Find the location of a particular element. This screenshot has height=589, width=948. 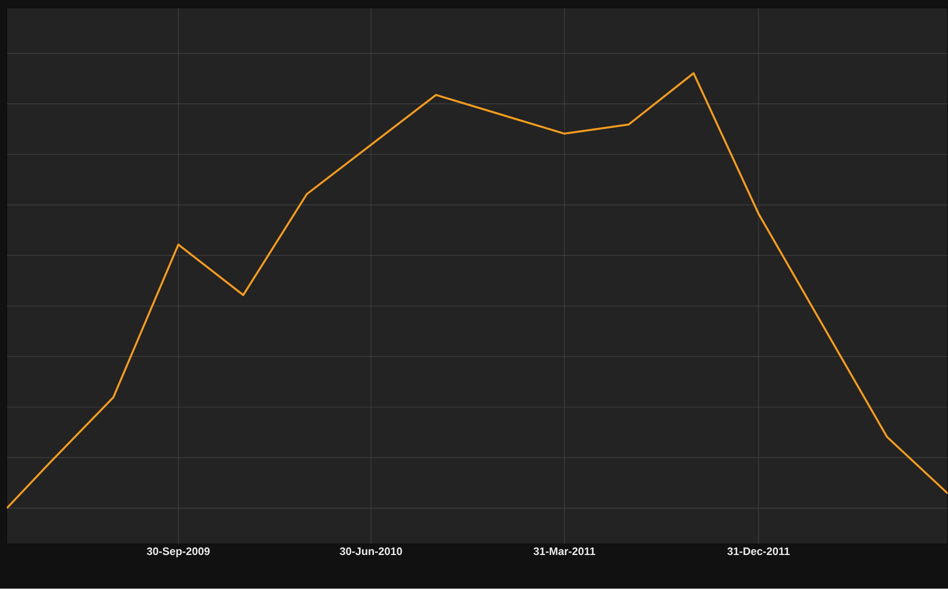

x-tick-label: 30-Jun-2010 is located at coordinates (371, 552).